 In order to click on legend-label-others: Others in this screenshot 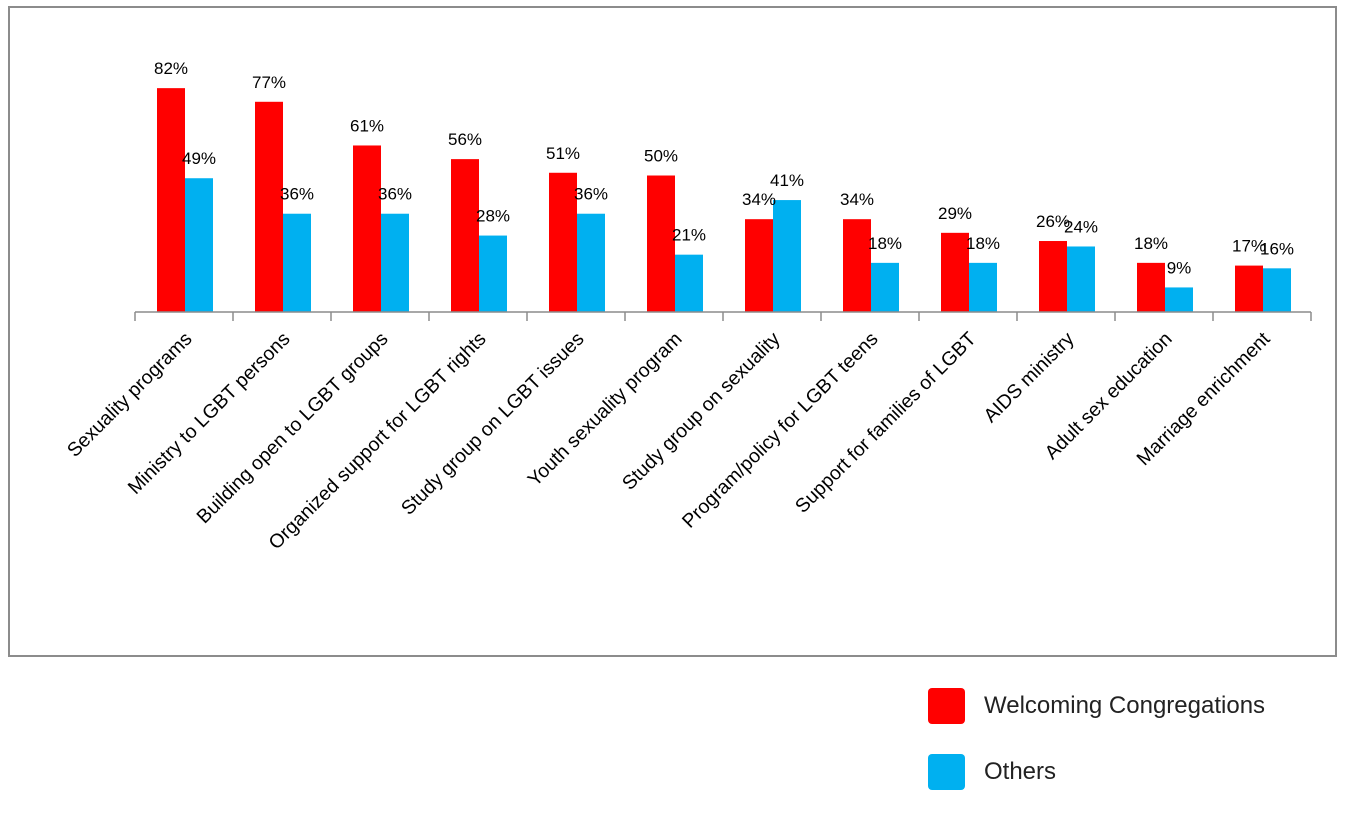, I will do `click(1020, 771)`.